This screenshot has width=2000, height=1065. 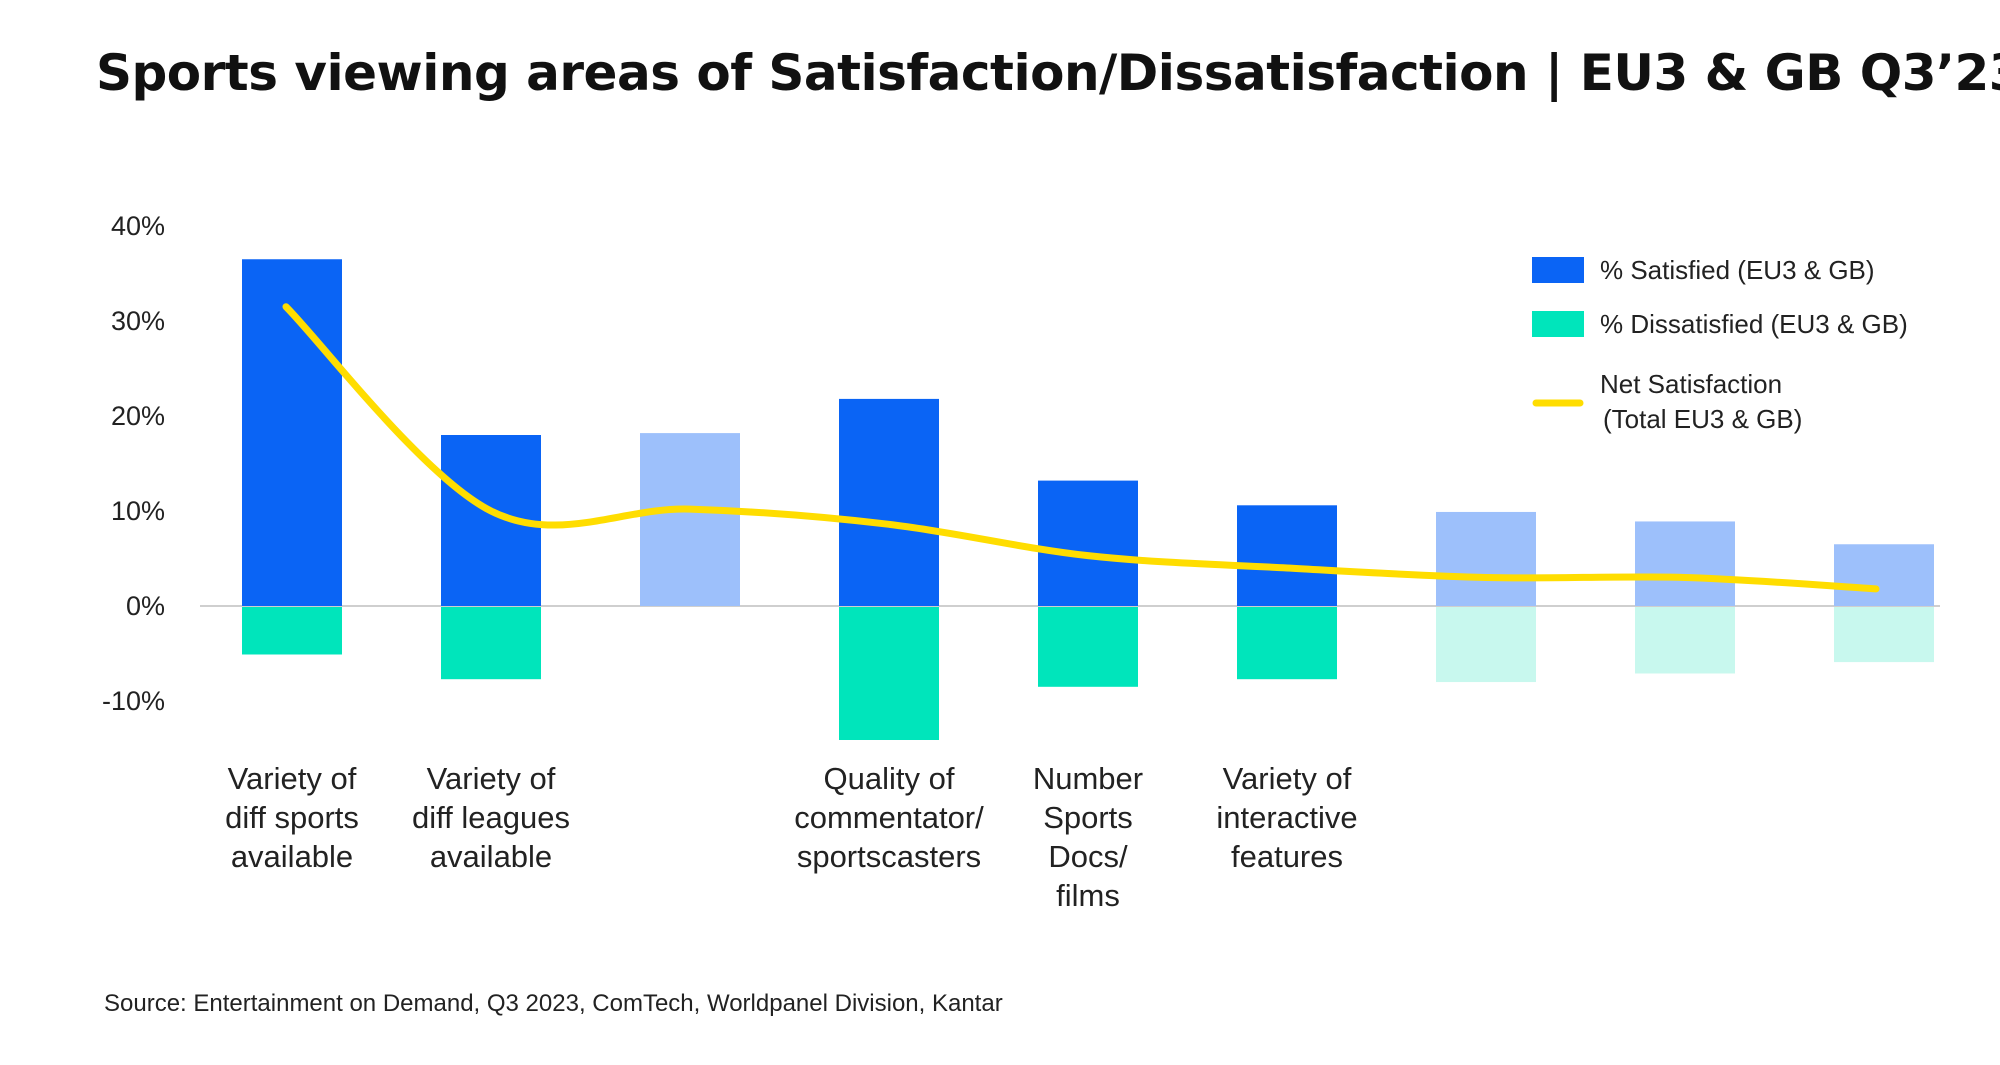 What do you see at coordinates (1558, 324) in the screenshot?
I see `legend-dissatisfied-swatch` at bounding box center [1558, 324].